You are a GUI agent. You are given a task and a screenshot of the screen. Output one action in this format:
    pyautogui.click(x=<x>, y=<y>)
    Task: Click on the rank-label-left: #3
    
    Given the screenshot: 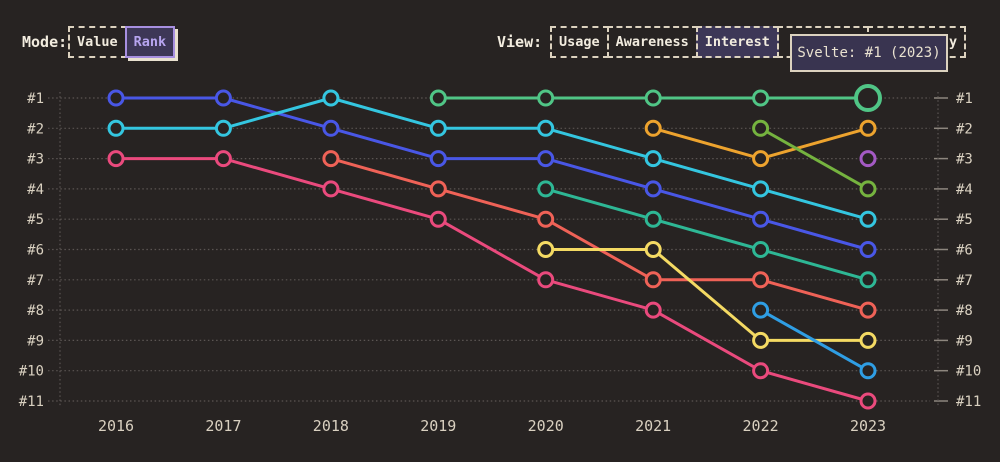 What is the action you would take?
    pyautogui.click(x=35, y=160)
    